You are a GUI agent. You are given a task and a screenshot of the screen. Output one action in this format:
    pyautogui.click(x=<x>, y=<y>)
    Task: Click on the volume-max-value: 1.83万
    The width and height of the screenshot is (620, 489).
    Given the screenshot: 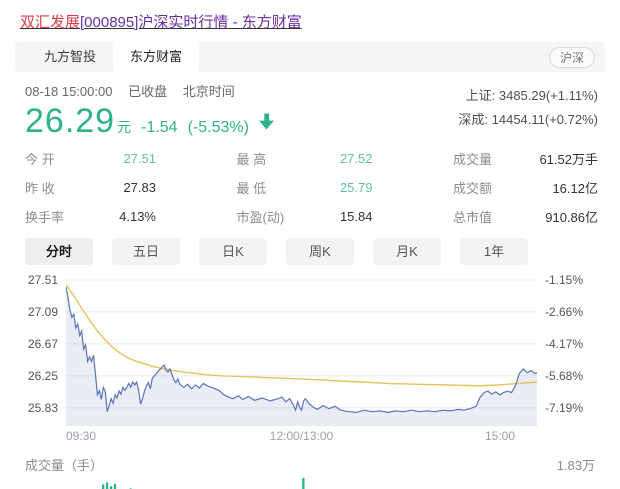 What is the action you would take?
    pyautogui.click(x=575, y=465)
    